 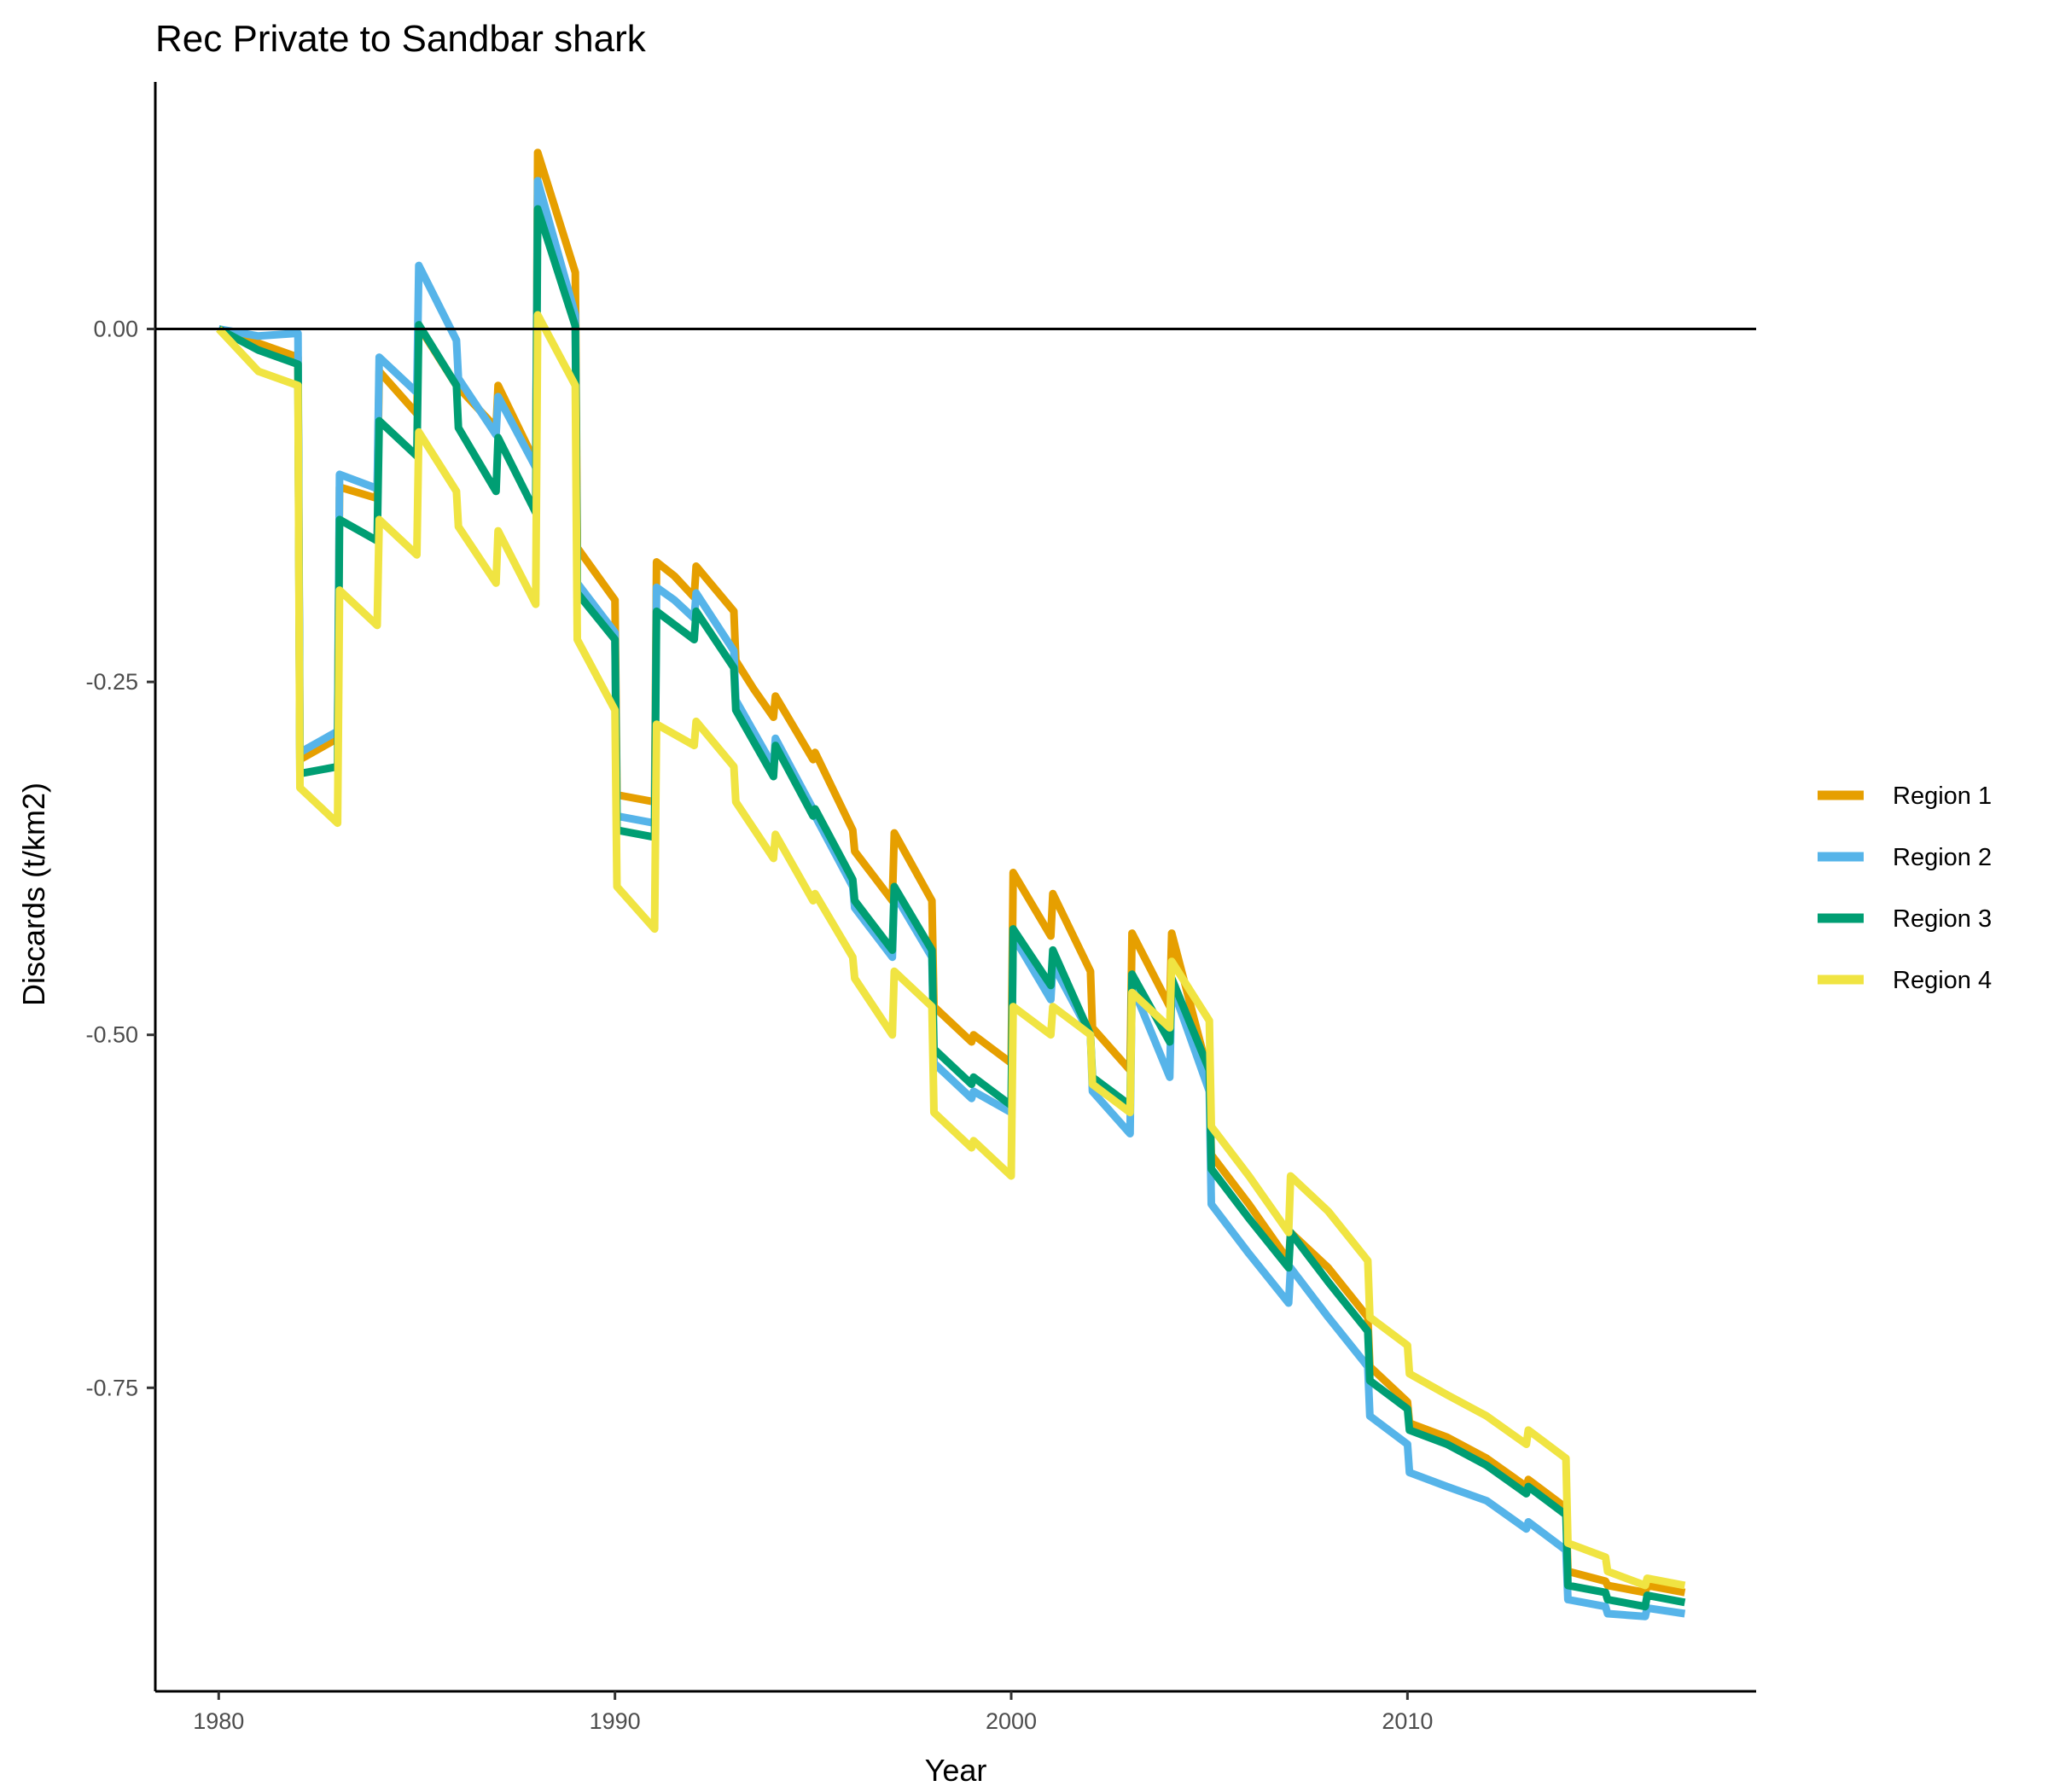 I want to click on legend: Region 1 Region 2 Region 3 Region 4, so click(x=1905, y=889).